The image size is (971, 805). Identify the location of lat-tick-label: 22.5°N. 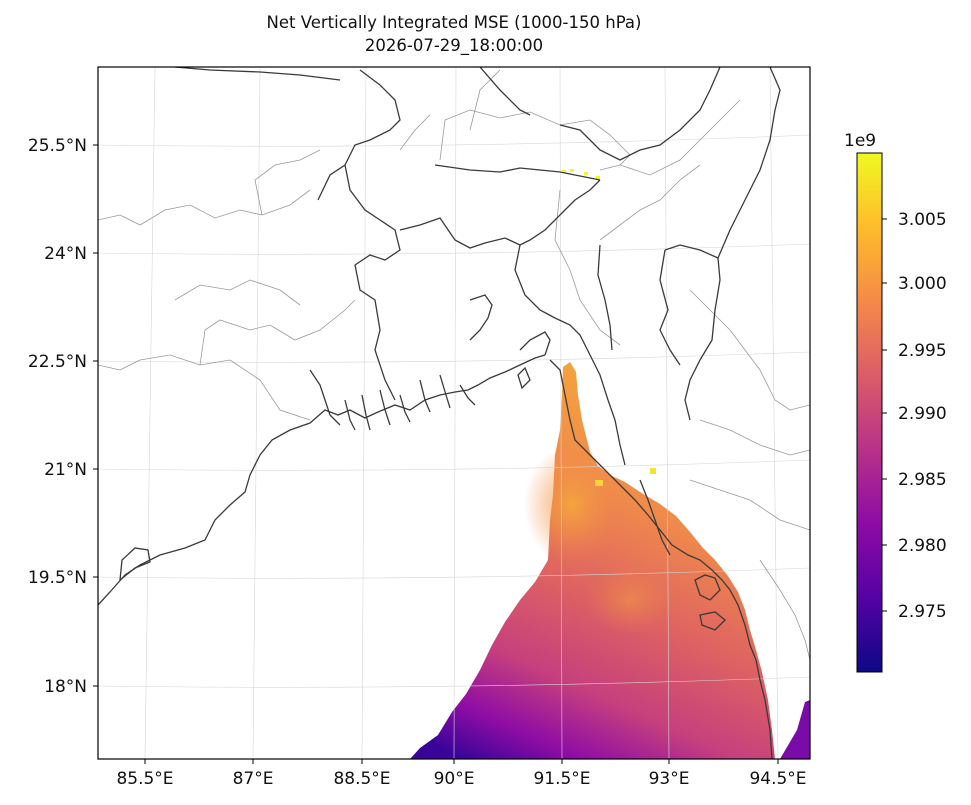
(57, 362).